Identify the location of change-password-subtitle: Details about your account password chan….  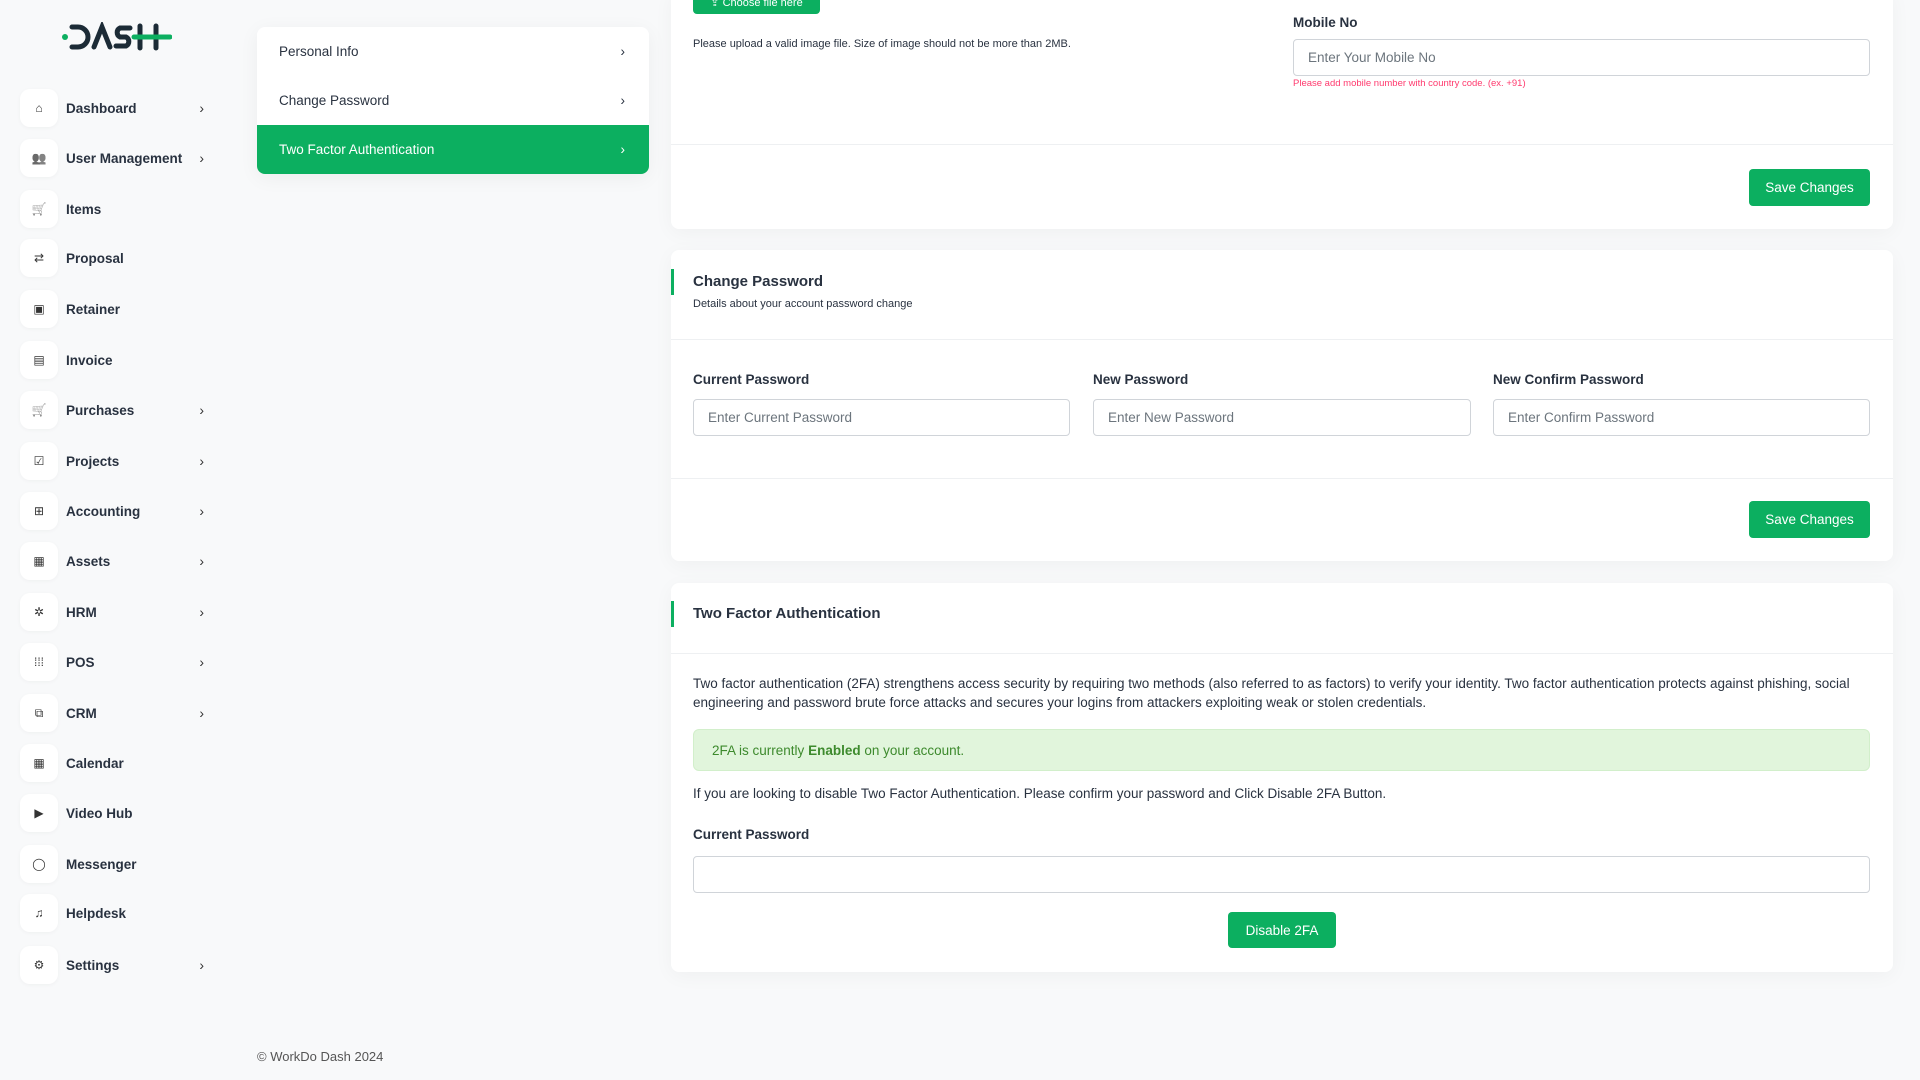
(803, 304).